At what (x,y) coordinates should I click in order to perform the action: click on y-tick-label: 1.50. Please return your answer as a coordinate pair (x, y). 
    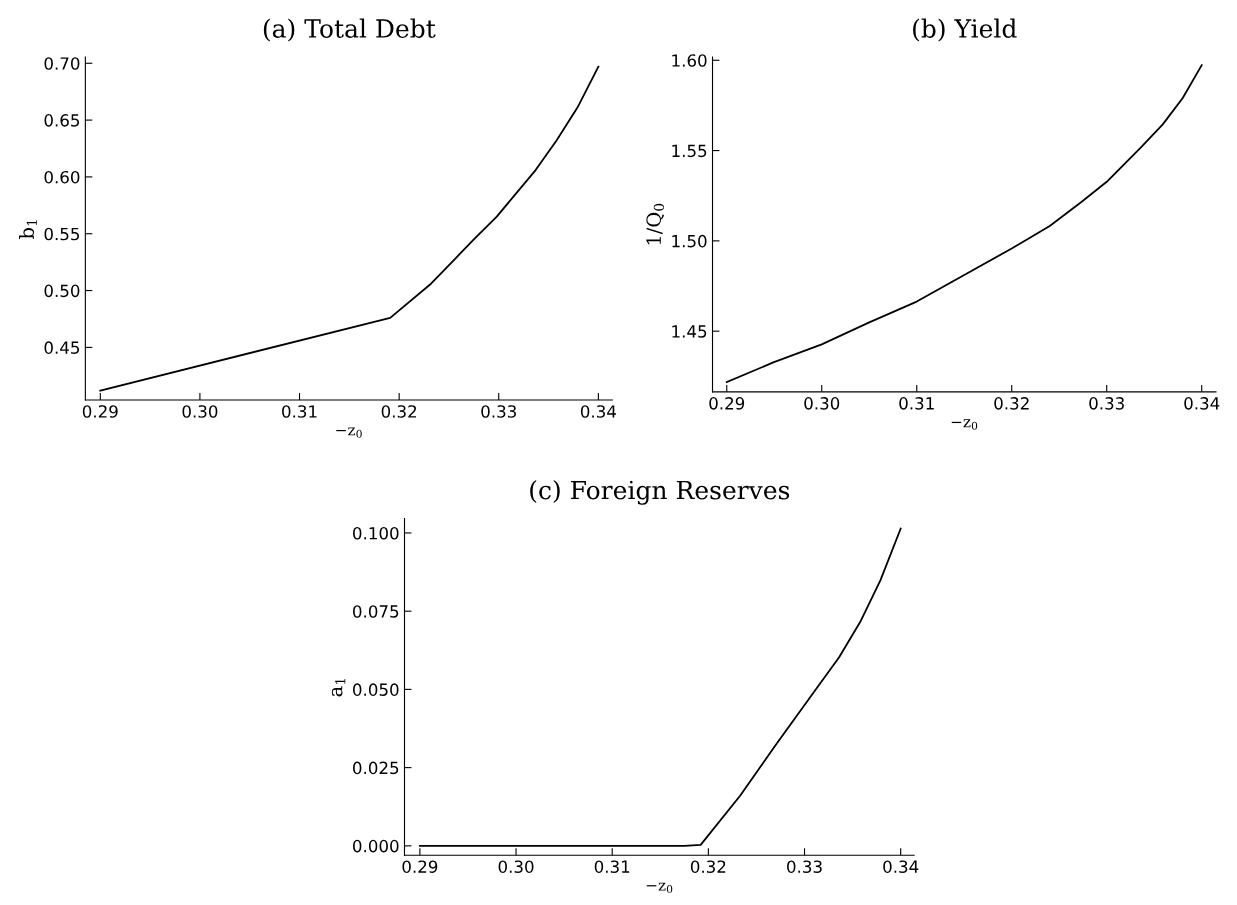
    Looking at the image, I should click on (689, 241).